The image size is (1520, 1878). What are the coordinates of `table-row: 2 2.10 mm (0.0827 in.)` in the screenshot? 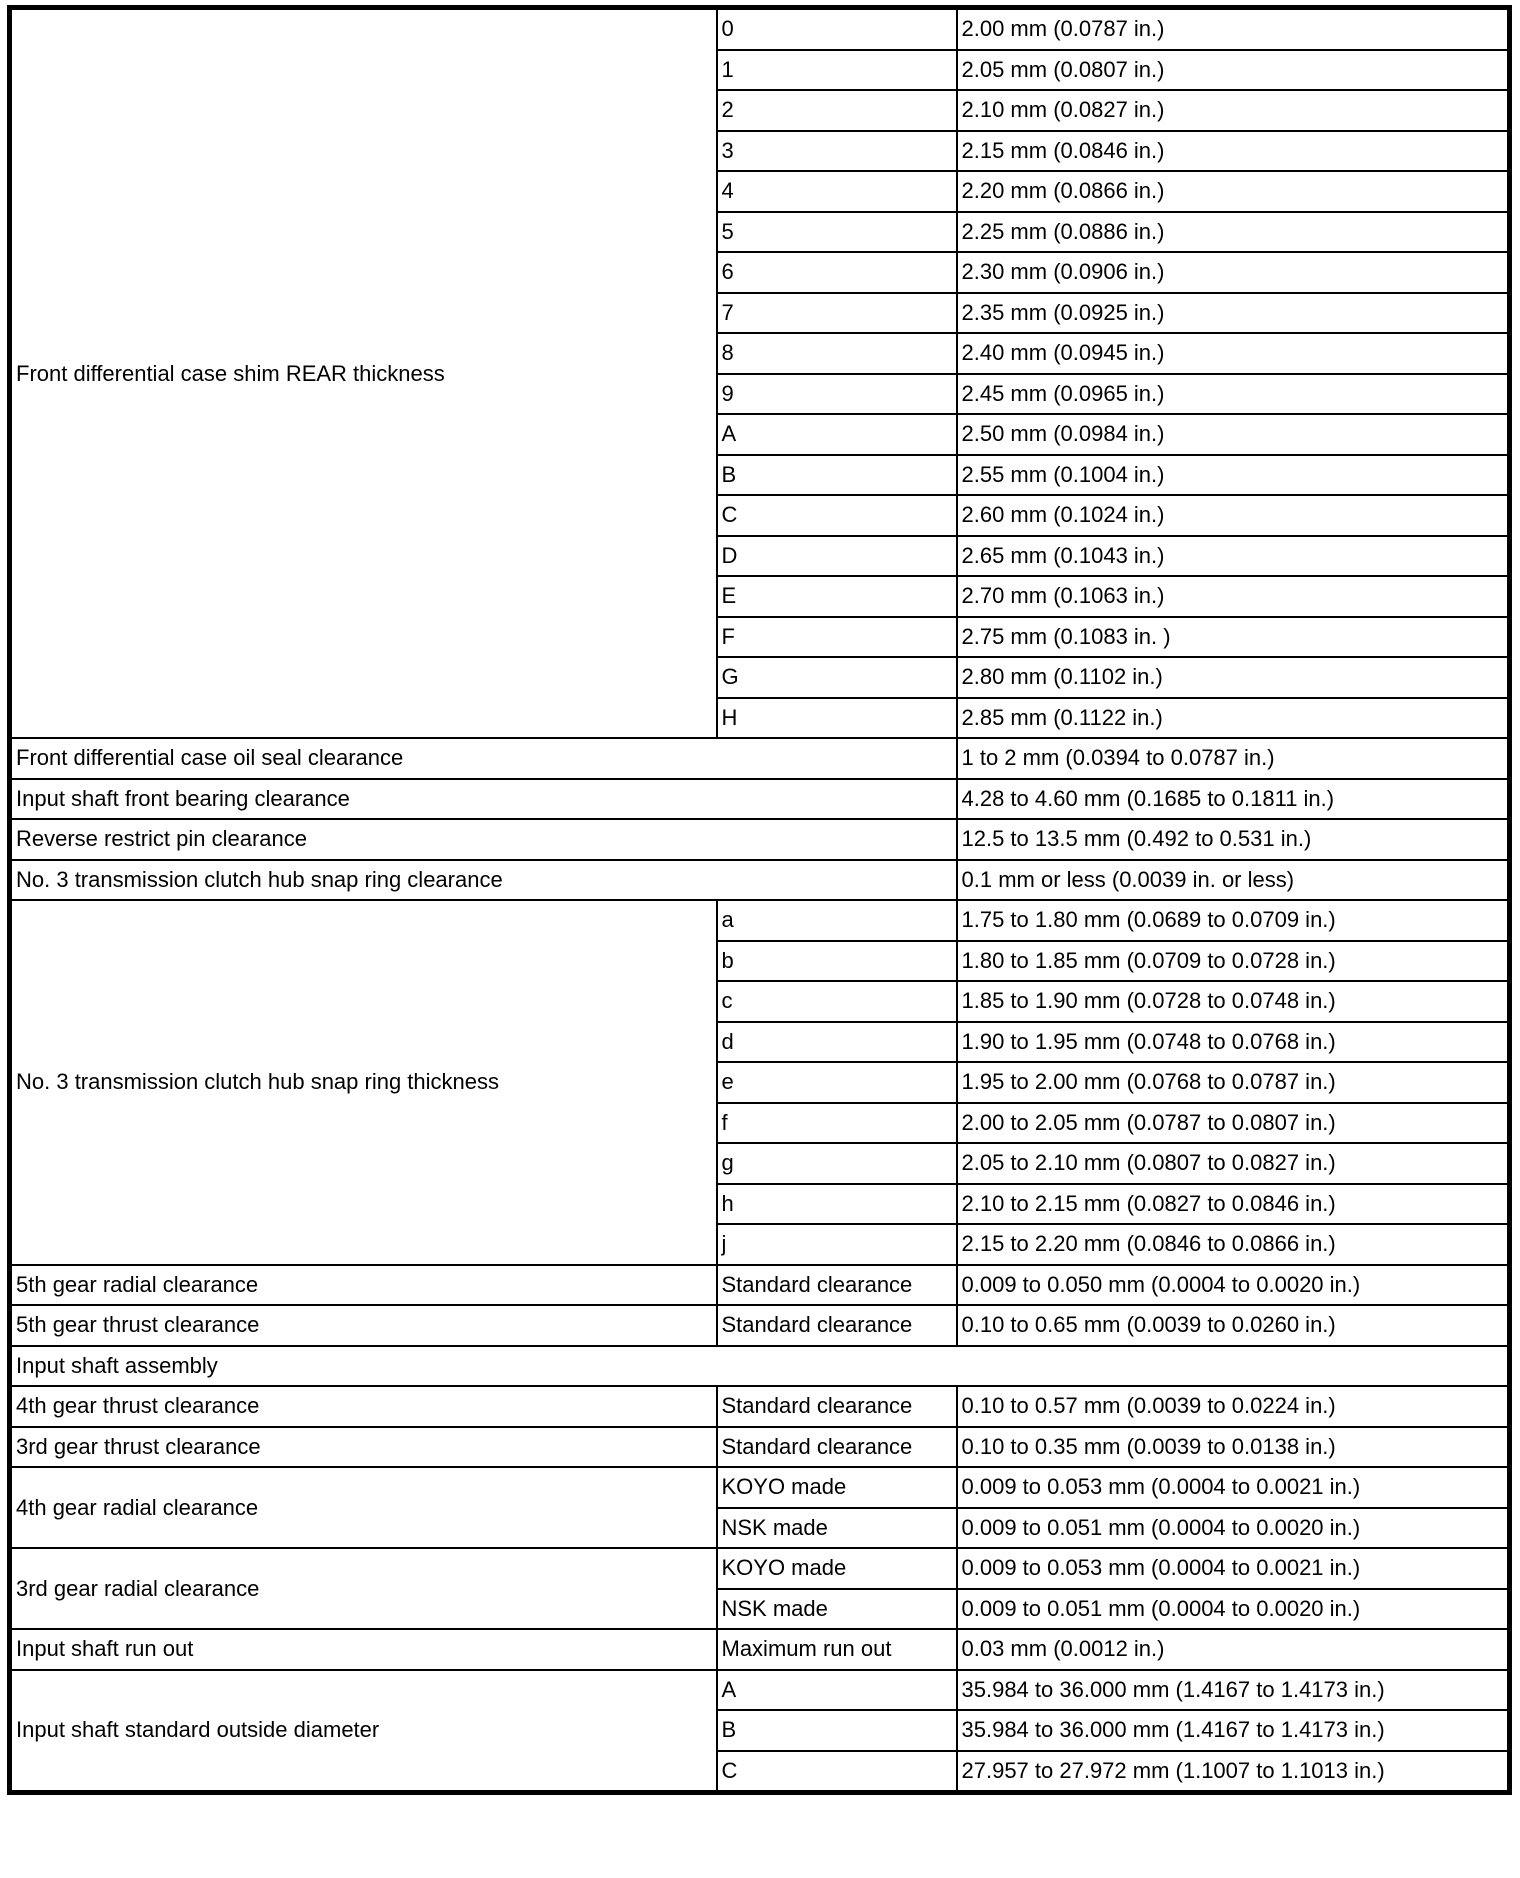 It's located at (760, 110).